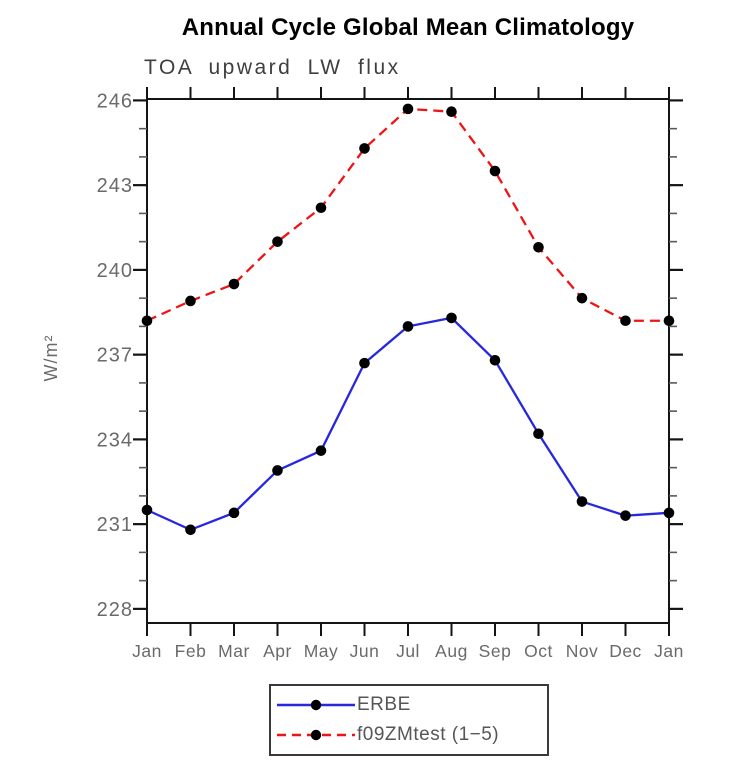 This screenshot has width=733, height=761. Describe the element at coordinates (408, 27) in the screenshot. I see `chart-title: Annual Cycle Global Mean Climatology` at that location.